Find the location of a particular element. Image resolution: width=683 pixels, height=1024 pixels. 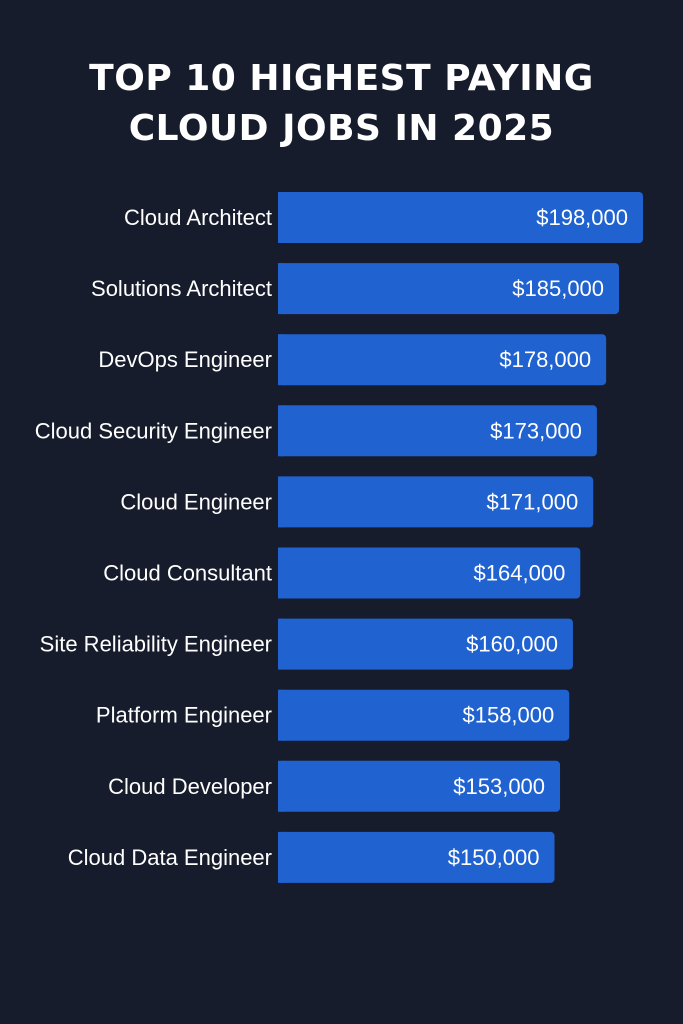

bar-row: Cloud Security Engineer $173,000 is located at coordinates (316, 431).